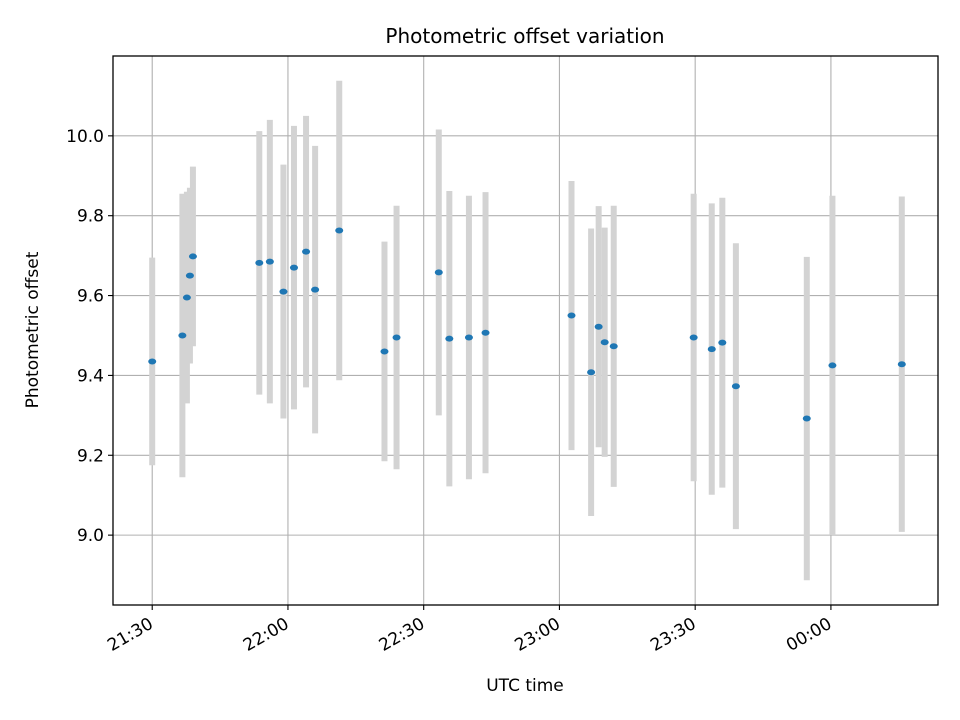 This screenshot has width=960, height=720. Describe the element at coordinates (469, 630) in the screenshot. I see `x-axis-ticks: 21:30 22:00 22:30 23:00 23:30 00:00` at that location.